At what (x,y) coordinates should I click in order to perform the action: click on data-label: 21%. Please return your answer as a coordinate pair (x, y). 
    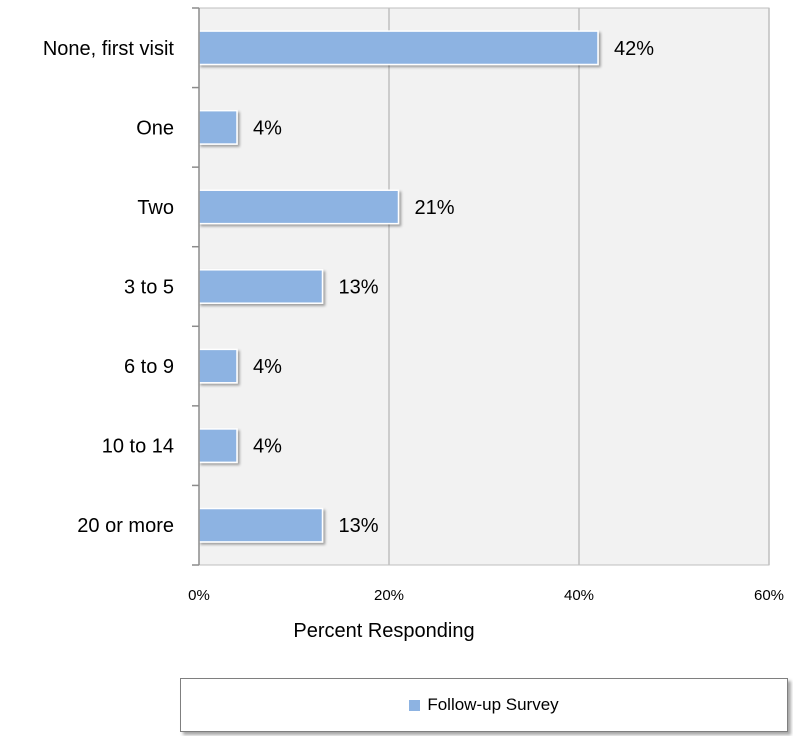
    Looking at the image, I should click on (435, 208).